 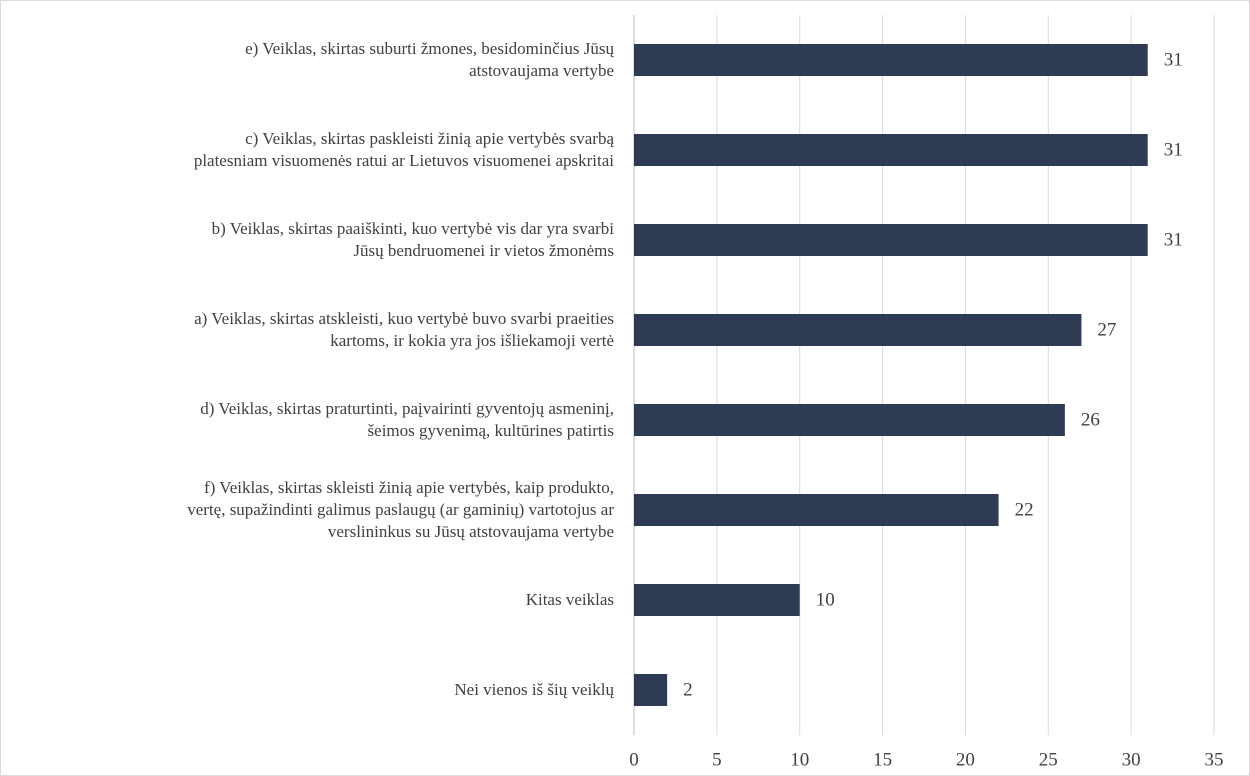 I want to click on y-tick-label: Nei vienos iš šių veiklų, so click(x=534, y=689).